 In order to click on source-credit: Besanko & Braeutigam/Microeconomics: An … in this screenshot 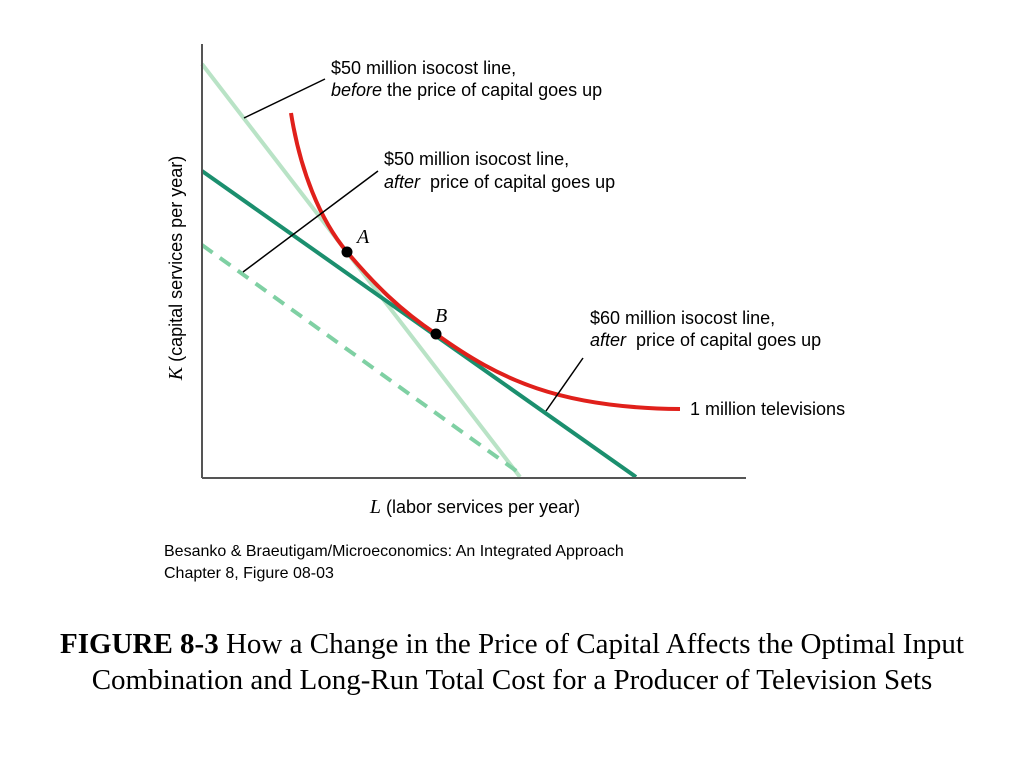, I will do `click(394, 563)`.